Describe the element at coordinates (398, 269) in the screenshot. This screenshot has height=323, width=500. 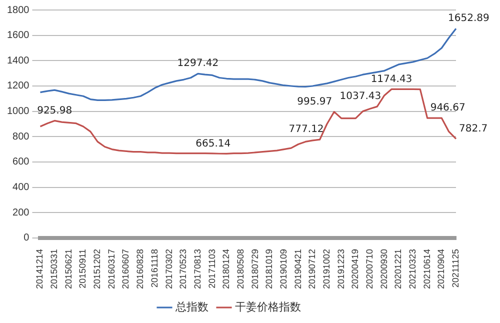
I see `x-tick-label: 20201221` at that location.